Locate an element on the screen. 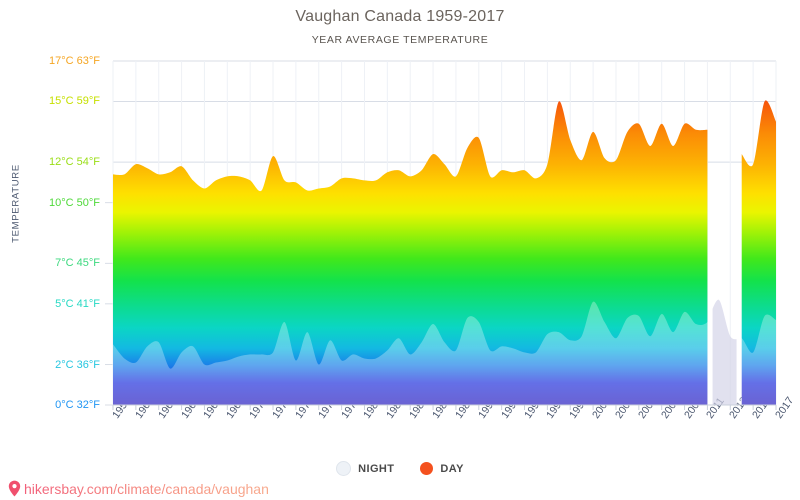  map-pin-icon is located at coordinates (14, 488).